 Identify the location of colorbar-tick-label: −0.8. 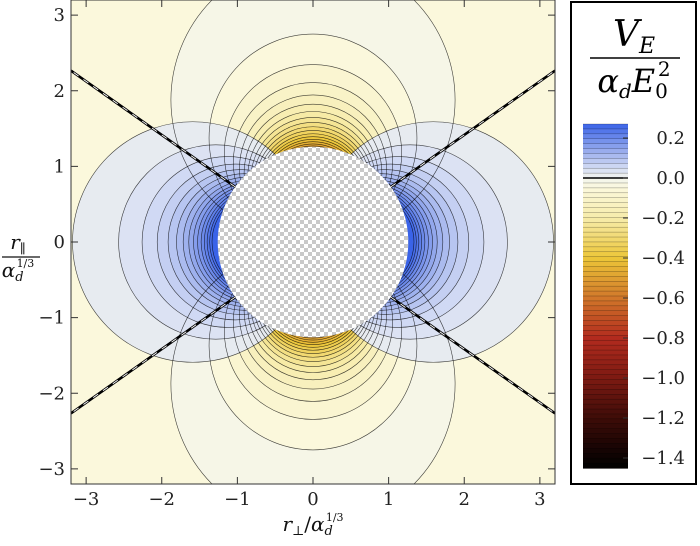
(663, 338).